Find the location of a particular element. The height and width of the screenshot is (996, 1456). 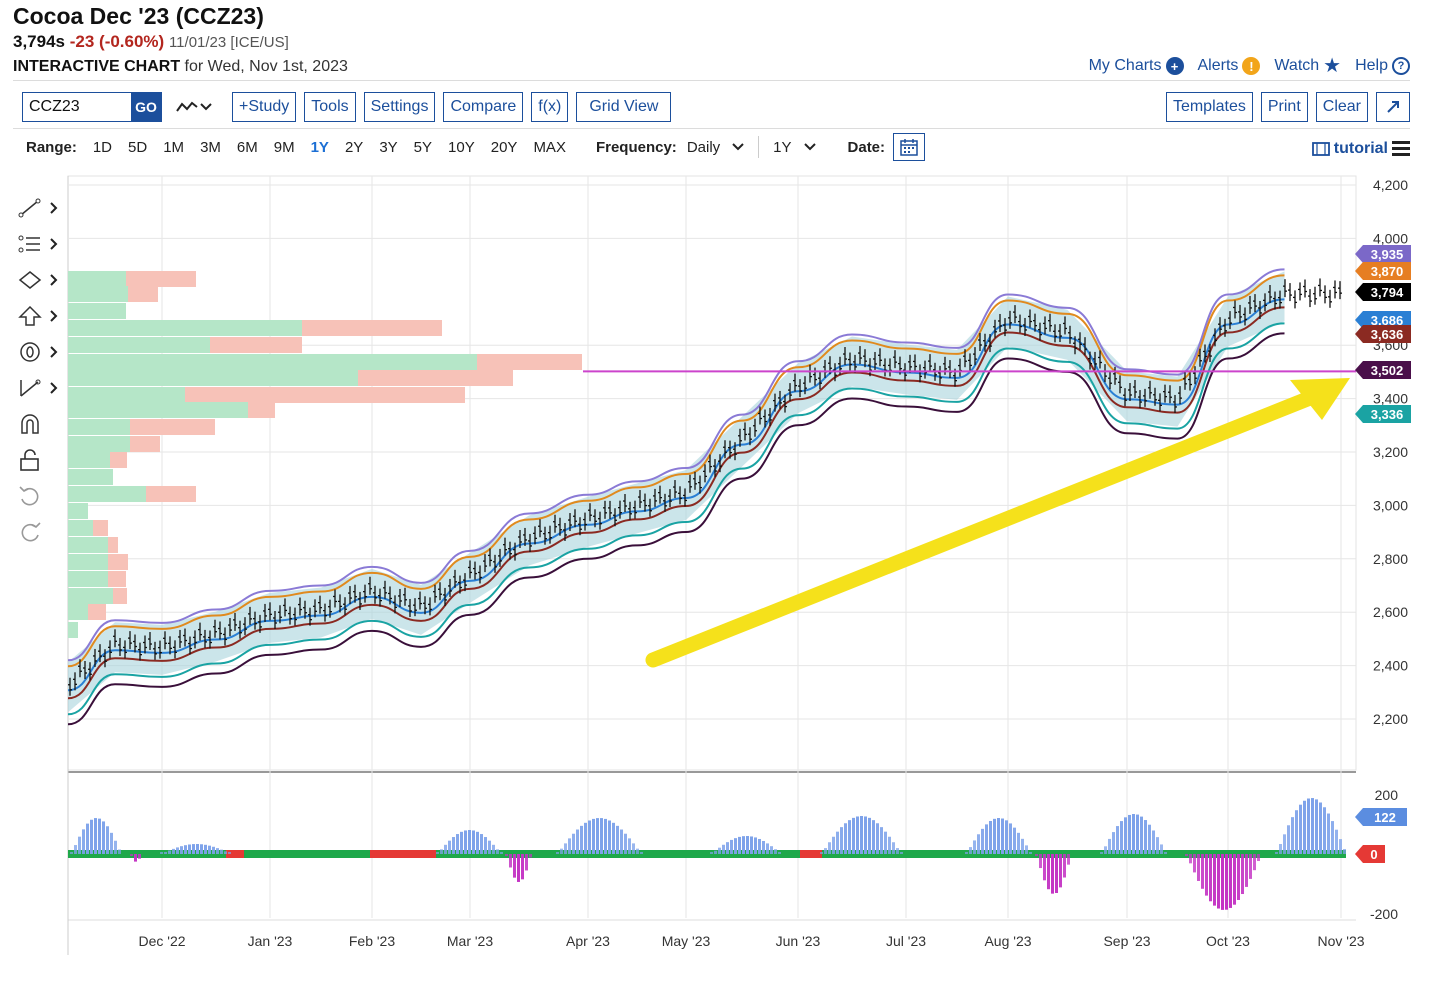

range-5d: 5D is located at coordinates (138, 147).